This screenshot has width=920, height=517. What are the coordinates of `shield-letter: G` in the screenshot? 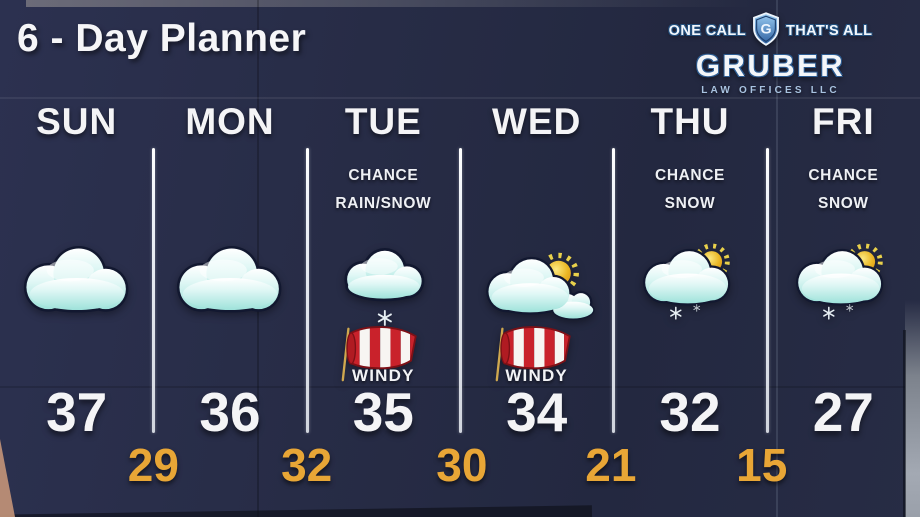 It's located at (765, 30).